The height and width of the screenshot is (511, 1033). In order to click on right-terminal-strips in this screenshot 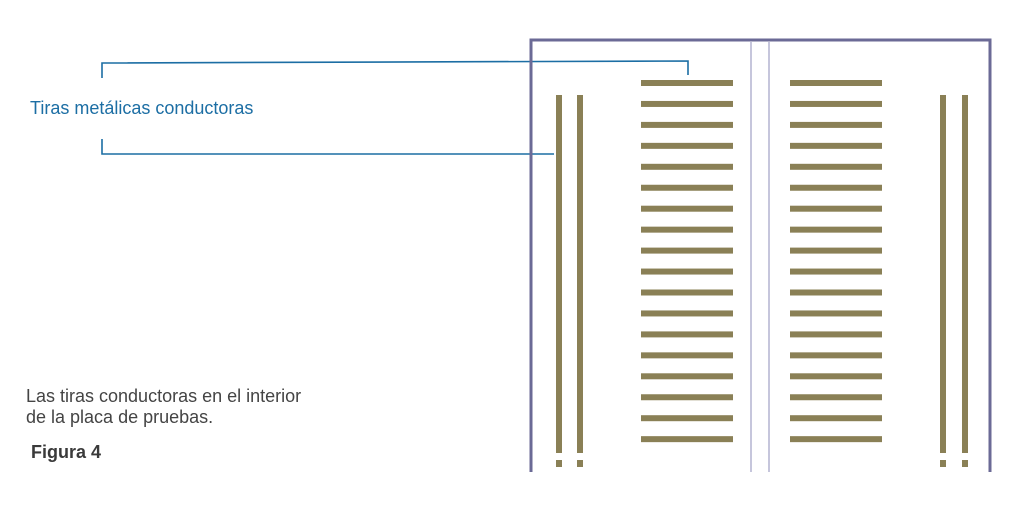, I will do `click(836, 261)`.